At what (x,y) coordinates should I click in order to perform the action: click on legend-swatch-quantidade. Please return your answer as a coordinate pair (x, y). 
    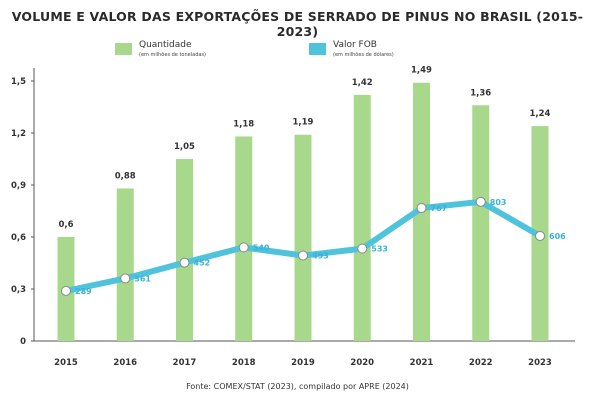
    Looking at the image, I should click on (123, 49).